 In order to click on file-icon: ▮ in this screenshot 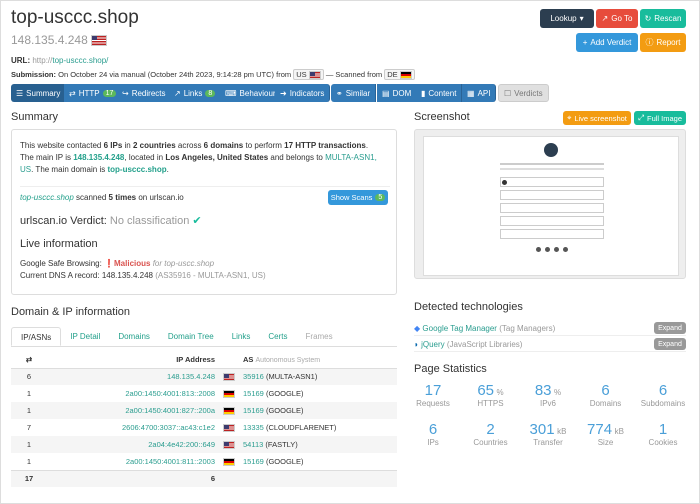, I will do `click(423, 93)`.